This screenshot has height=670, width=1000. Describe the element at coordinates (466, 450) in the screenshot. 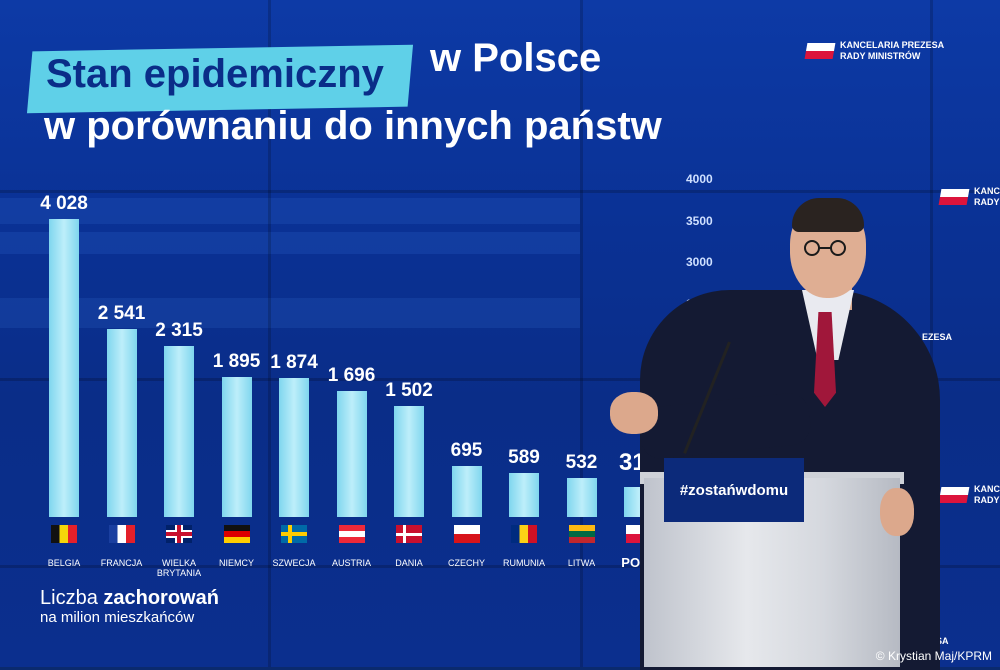

I see `value-label: 695` at that location.